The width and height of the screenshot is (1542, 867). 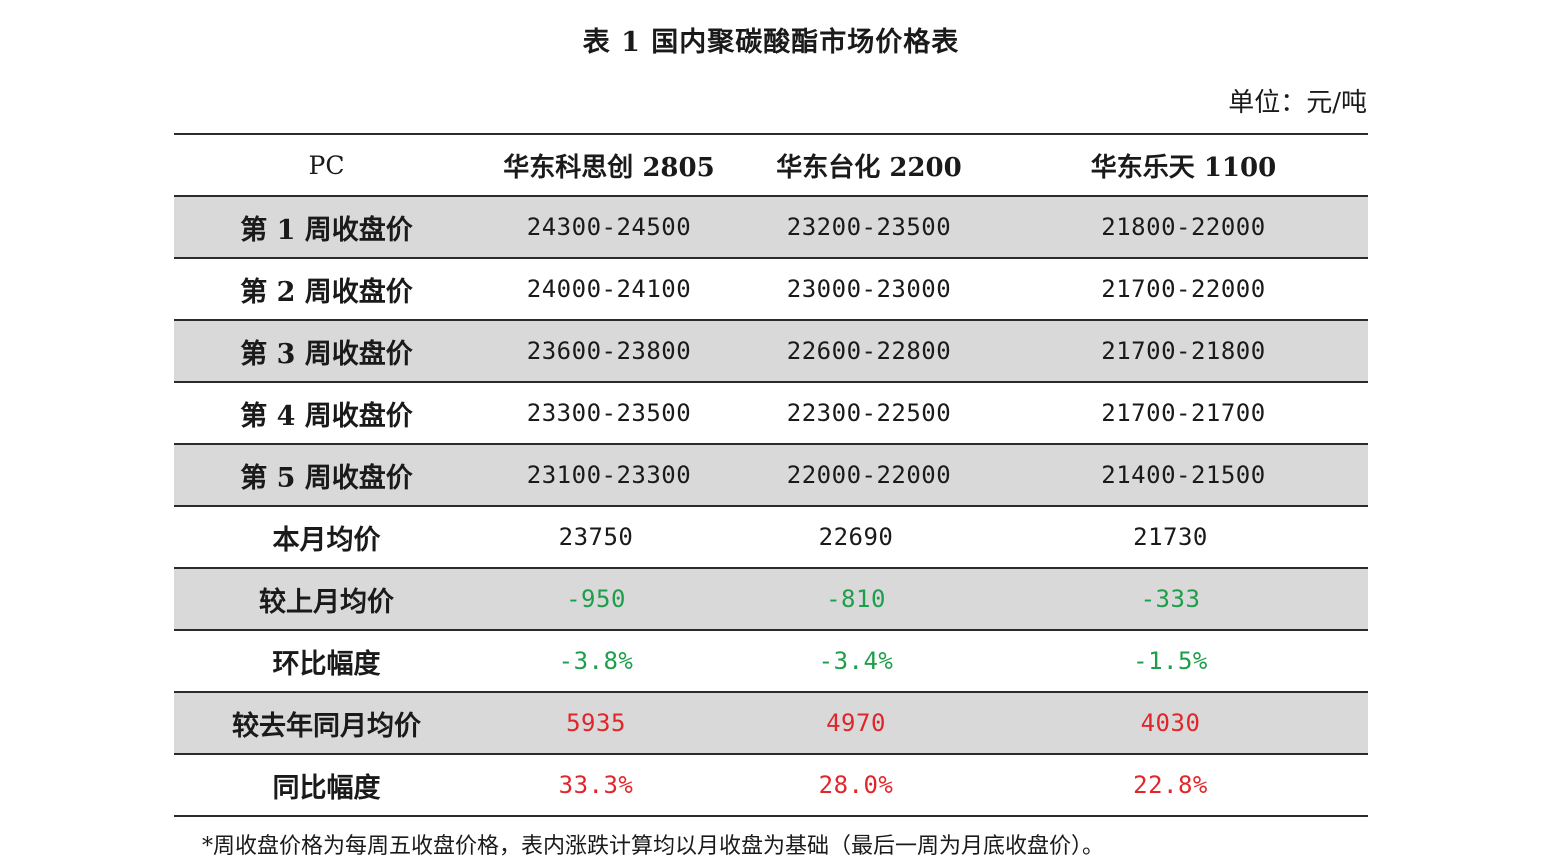 I want to click on table-row: 环比幅度 -3.8% -3.4% -1.5%, so click(x=771, y=661).